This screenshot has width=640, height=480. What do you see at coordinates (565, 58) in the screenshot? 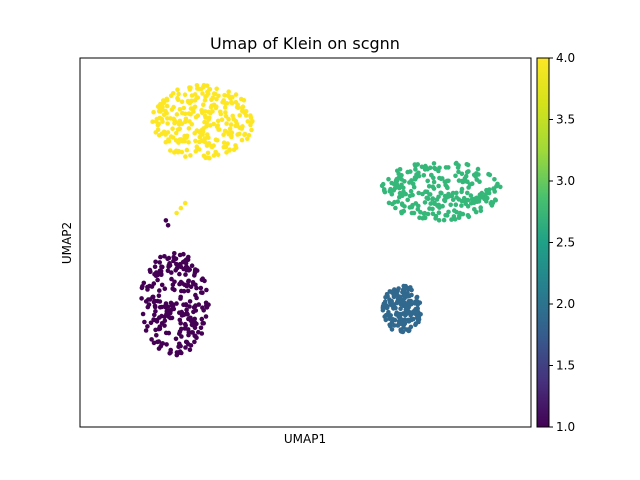
I see `colorbar-tick-label: 4.0` at bounding box center [565, 58].